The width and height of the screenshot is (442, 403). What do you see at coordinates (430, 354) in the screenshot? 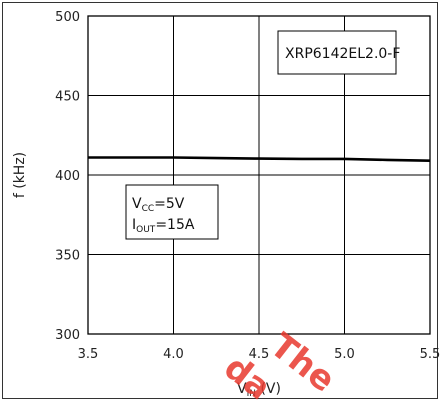
I see `x-tick-label: 5.5` at bounding box center [430, 354].